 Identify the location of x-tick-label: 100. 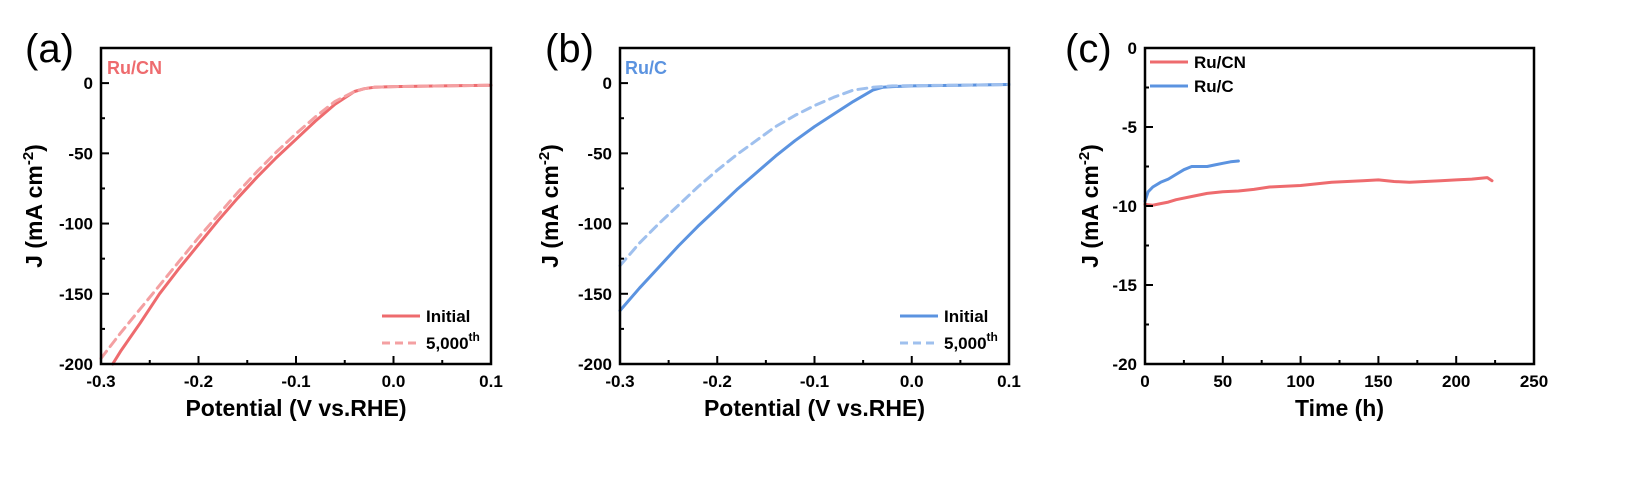
(1300, 381).